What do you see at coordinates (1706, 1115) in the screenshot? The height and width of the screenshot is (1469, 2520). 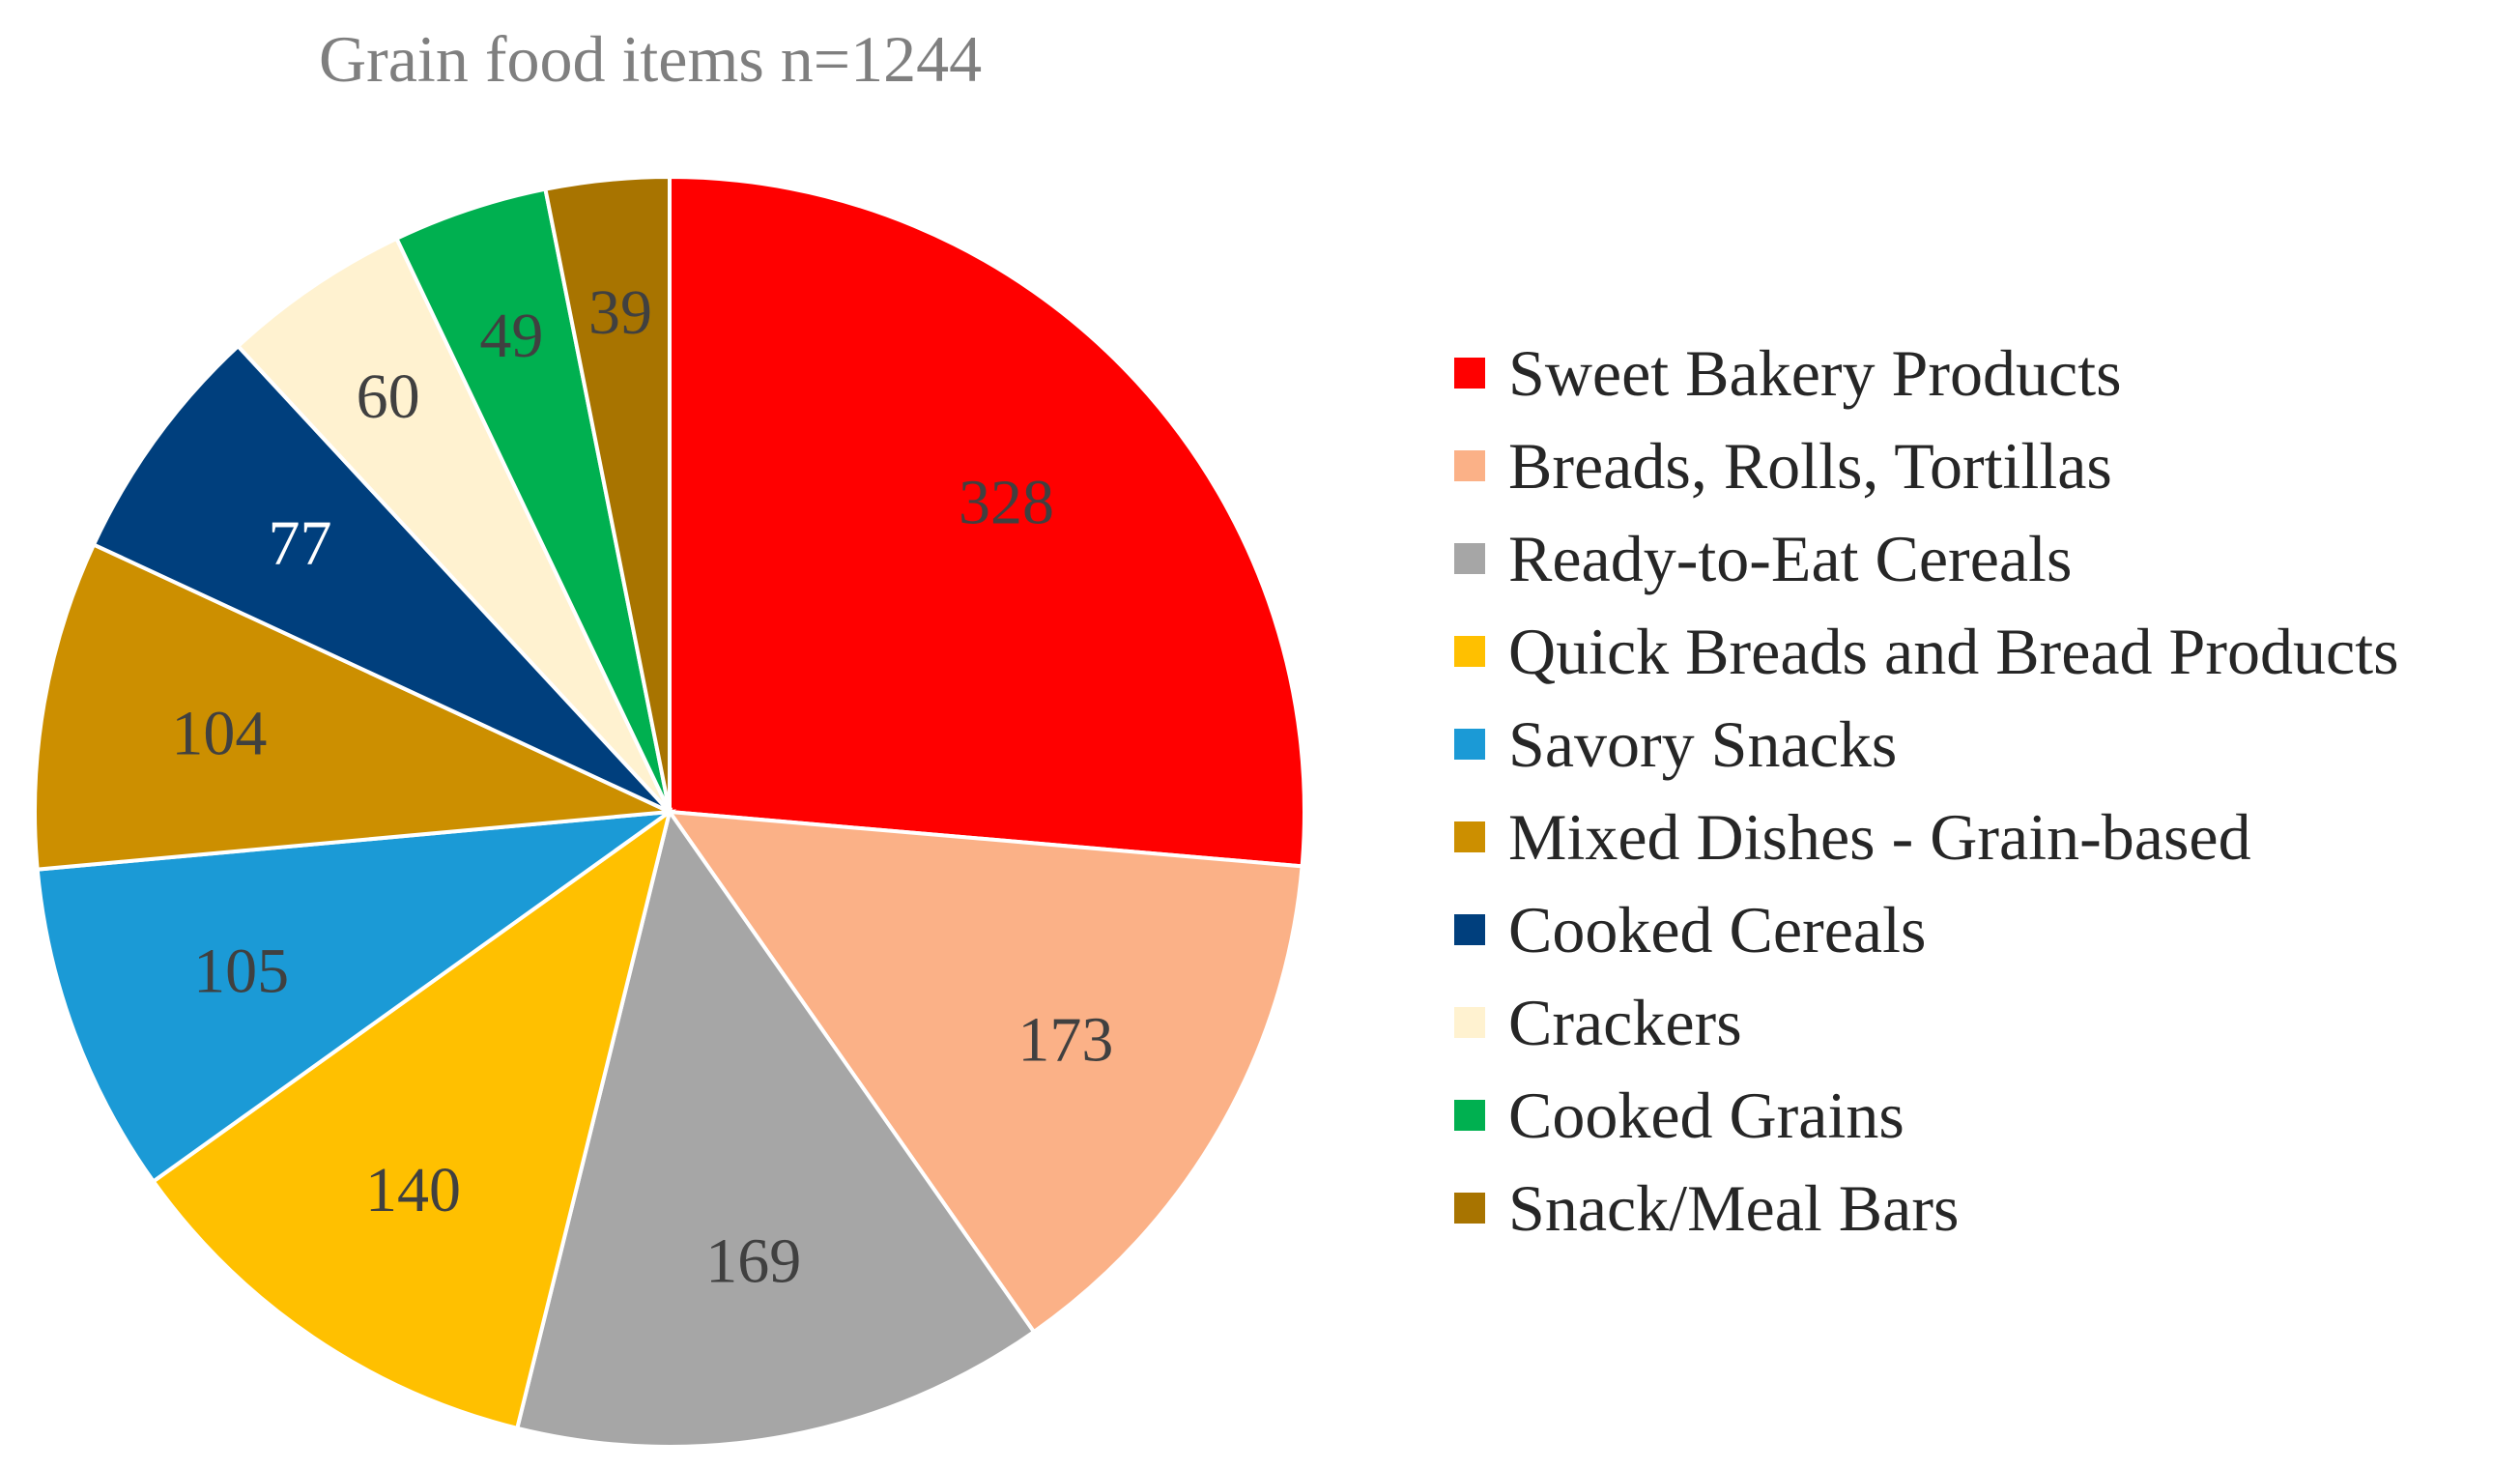 I see `legend-label: Cooked Grains` at bounding box center [1706, 1115].